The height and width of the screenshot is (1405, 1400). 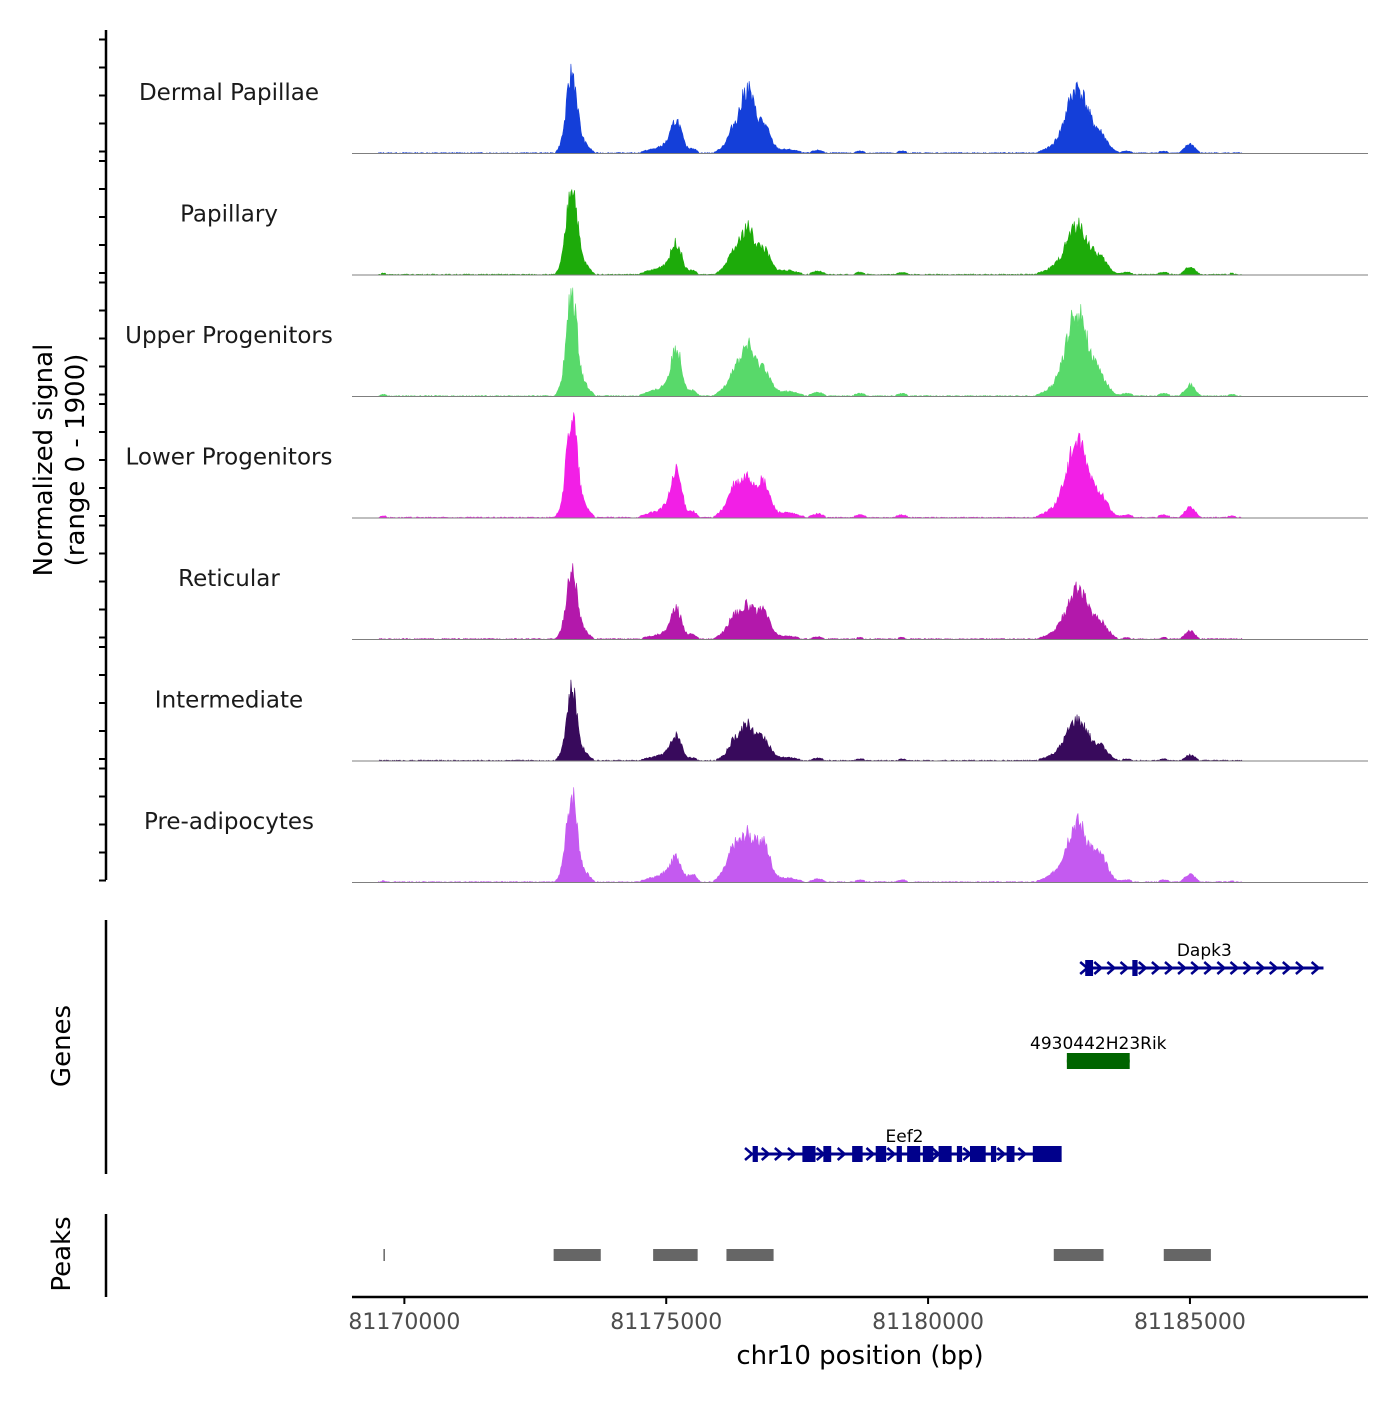 I want to click on coverage-track: Reticular, so click(x=773, y=601).